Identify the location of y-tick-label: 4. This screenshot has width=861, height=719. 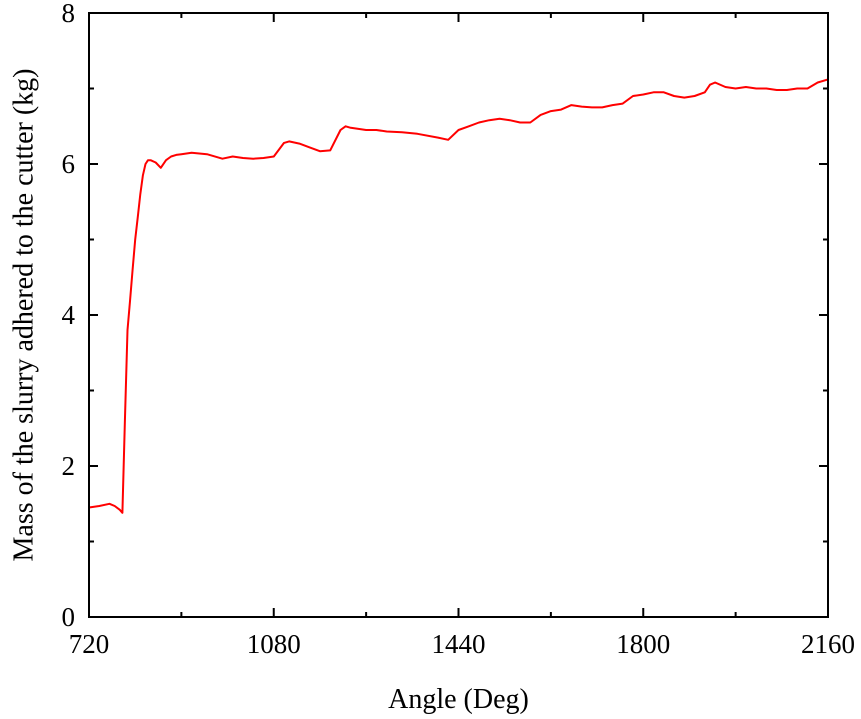
(69, 315).